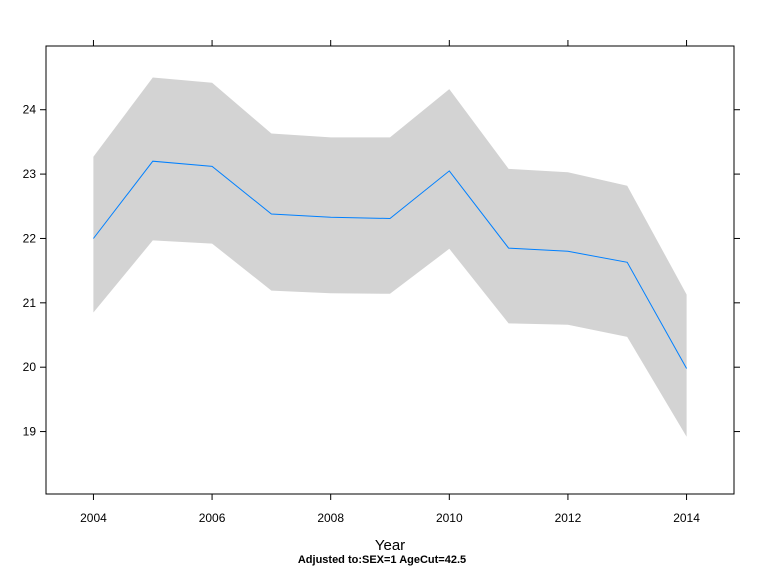 The image size is (768, 576). What do you see at coordinates (390, 545) in the screenshot?
I see `x-axis-title: Year` at bounding box center [390, 545].